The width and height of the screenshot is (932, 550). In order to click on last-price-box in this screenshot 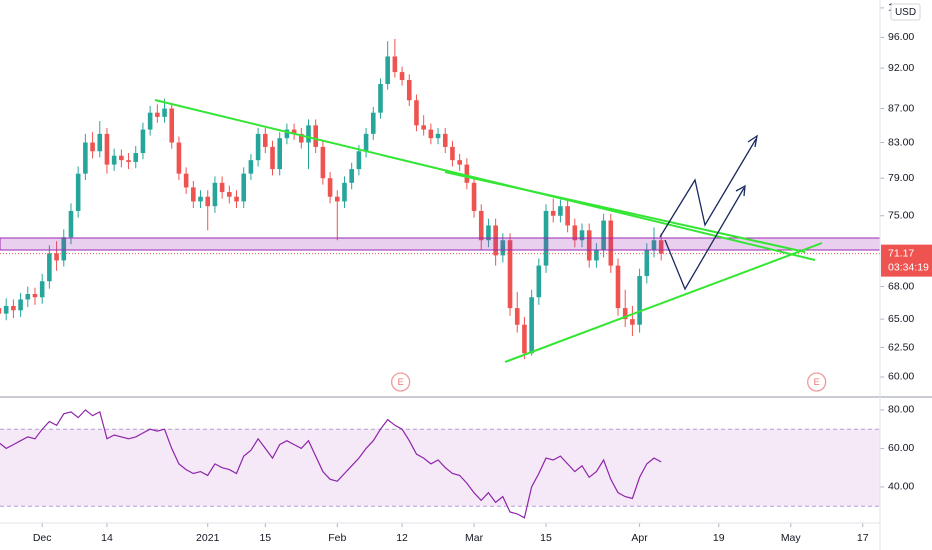, I will do `click(906, 260)`.